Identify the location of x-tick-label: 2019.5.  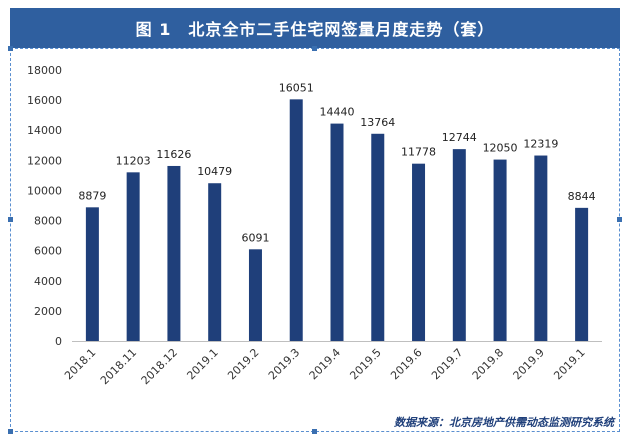
(365, 364).